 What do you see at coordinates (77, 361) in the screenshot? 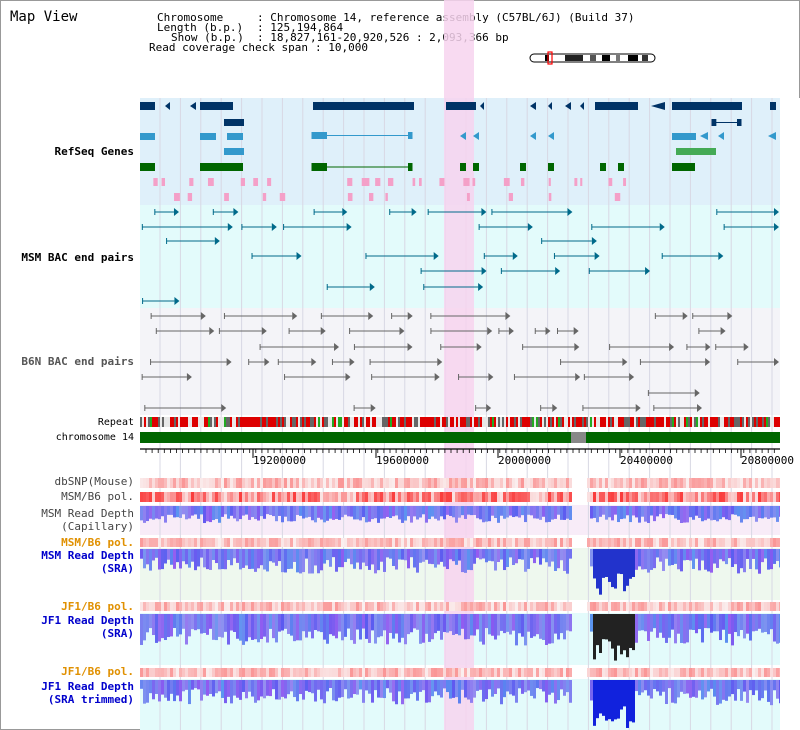
I see `track-label-b6n-bac: B6N BAC end pairs` at bounding box center [77, 361].